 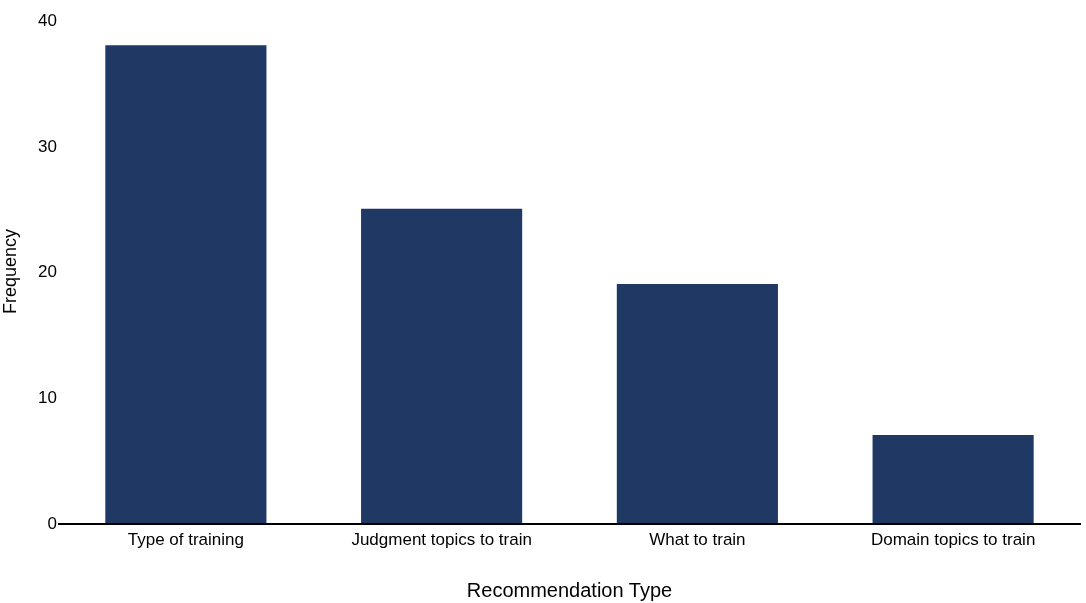 What do you see at coordinates (47, 272) in the screenshot?
I see `y-tick-label: 20` at bounding box center [47, 272].